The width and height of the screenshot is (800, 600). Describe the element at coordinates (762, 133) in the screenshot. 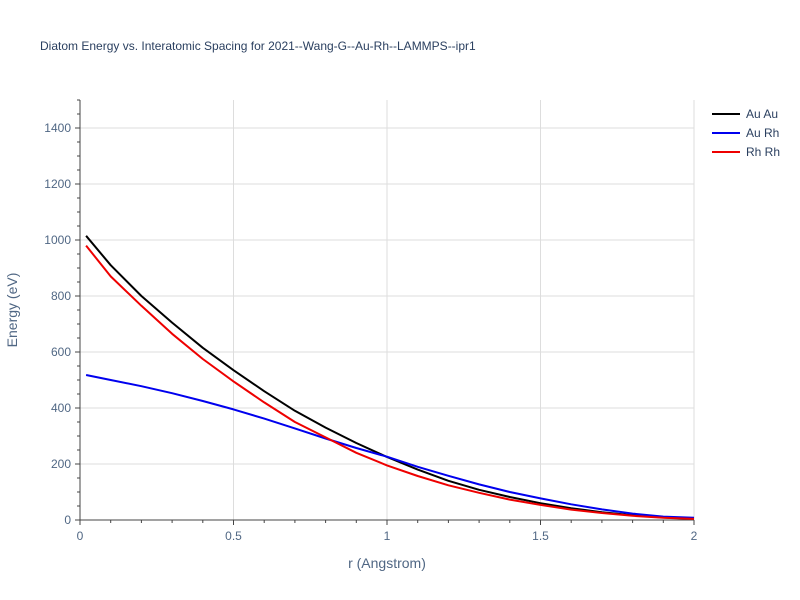

I see `legend-label-1: Au Rh` at that location.